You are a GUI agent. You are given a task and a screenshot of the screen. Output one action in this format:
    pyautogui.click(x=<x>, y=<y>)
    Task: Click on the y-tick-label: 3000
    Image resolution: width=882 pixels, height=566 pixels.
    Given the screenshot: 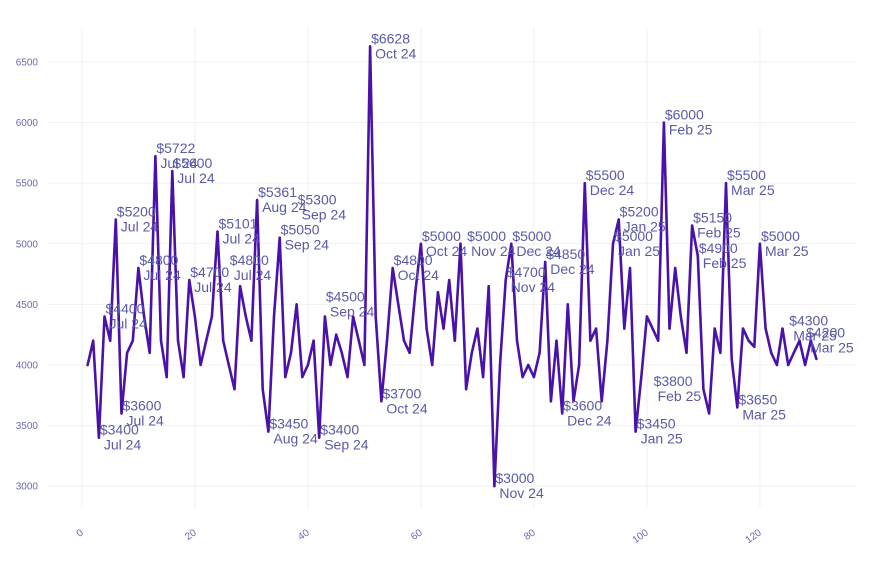 What is the action you would take?
    pyautogui.click(x=27, y=487)
    